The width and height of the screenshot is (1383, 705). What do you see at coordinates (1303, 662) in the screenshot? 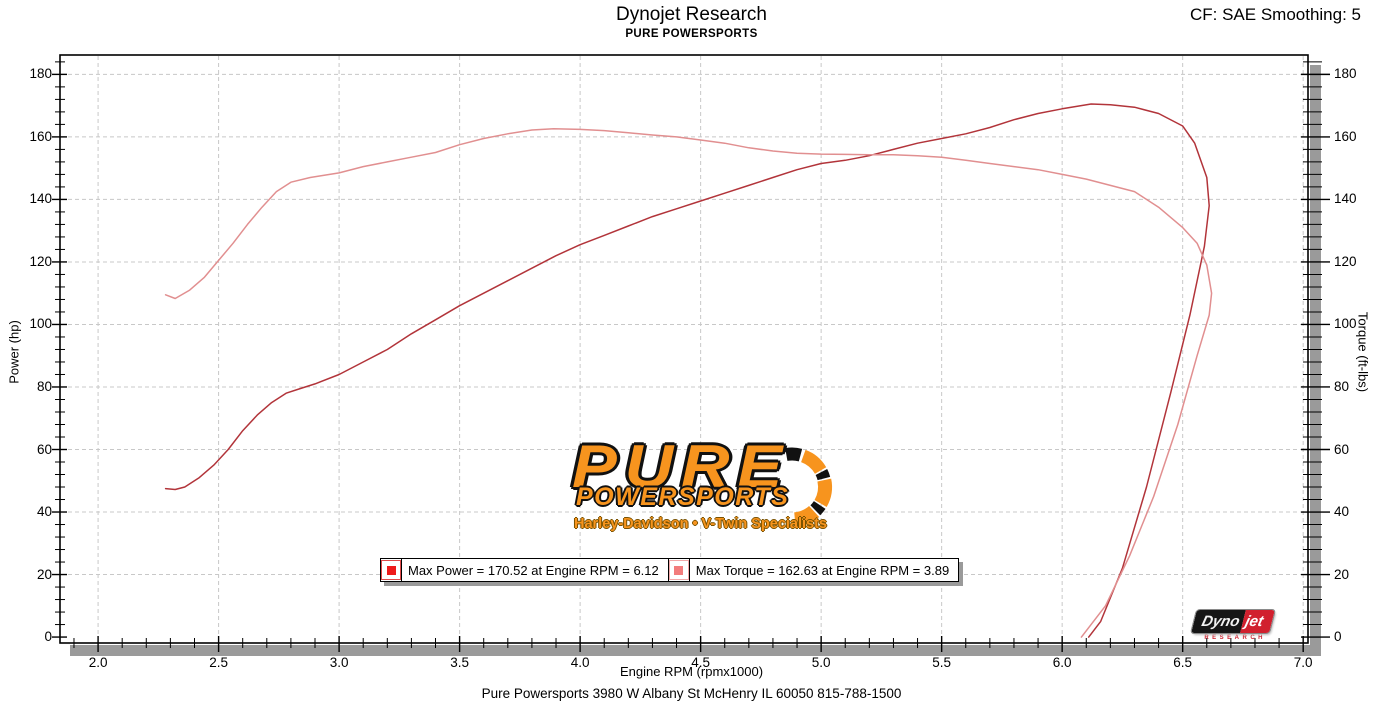
I see `tick-label: 7.0` at bounding box center [1303, 662].